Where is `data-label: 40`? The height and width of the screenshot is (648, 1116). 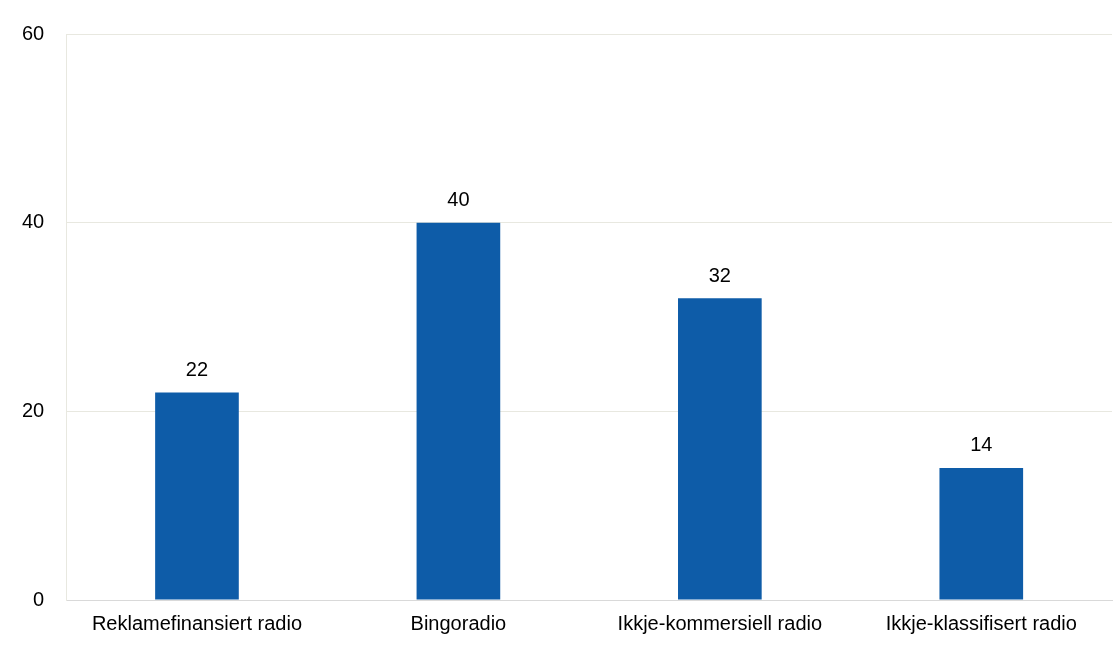 data-label: 40 is located at coordinates (458, 199).